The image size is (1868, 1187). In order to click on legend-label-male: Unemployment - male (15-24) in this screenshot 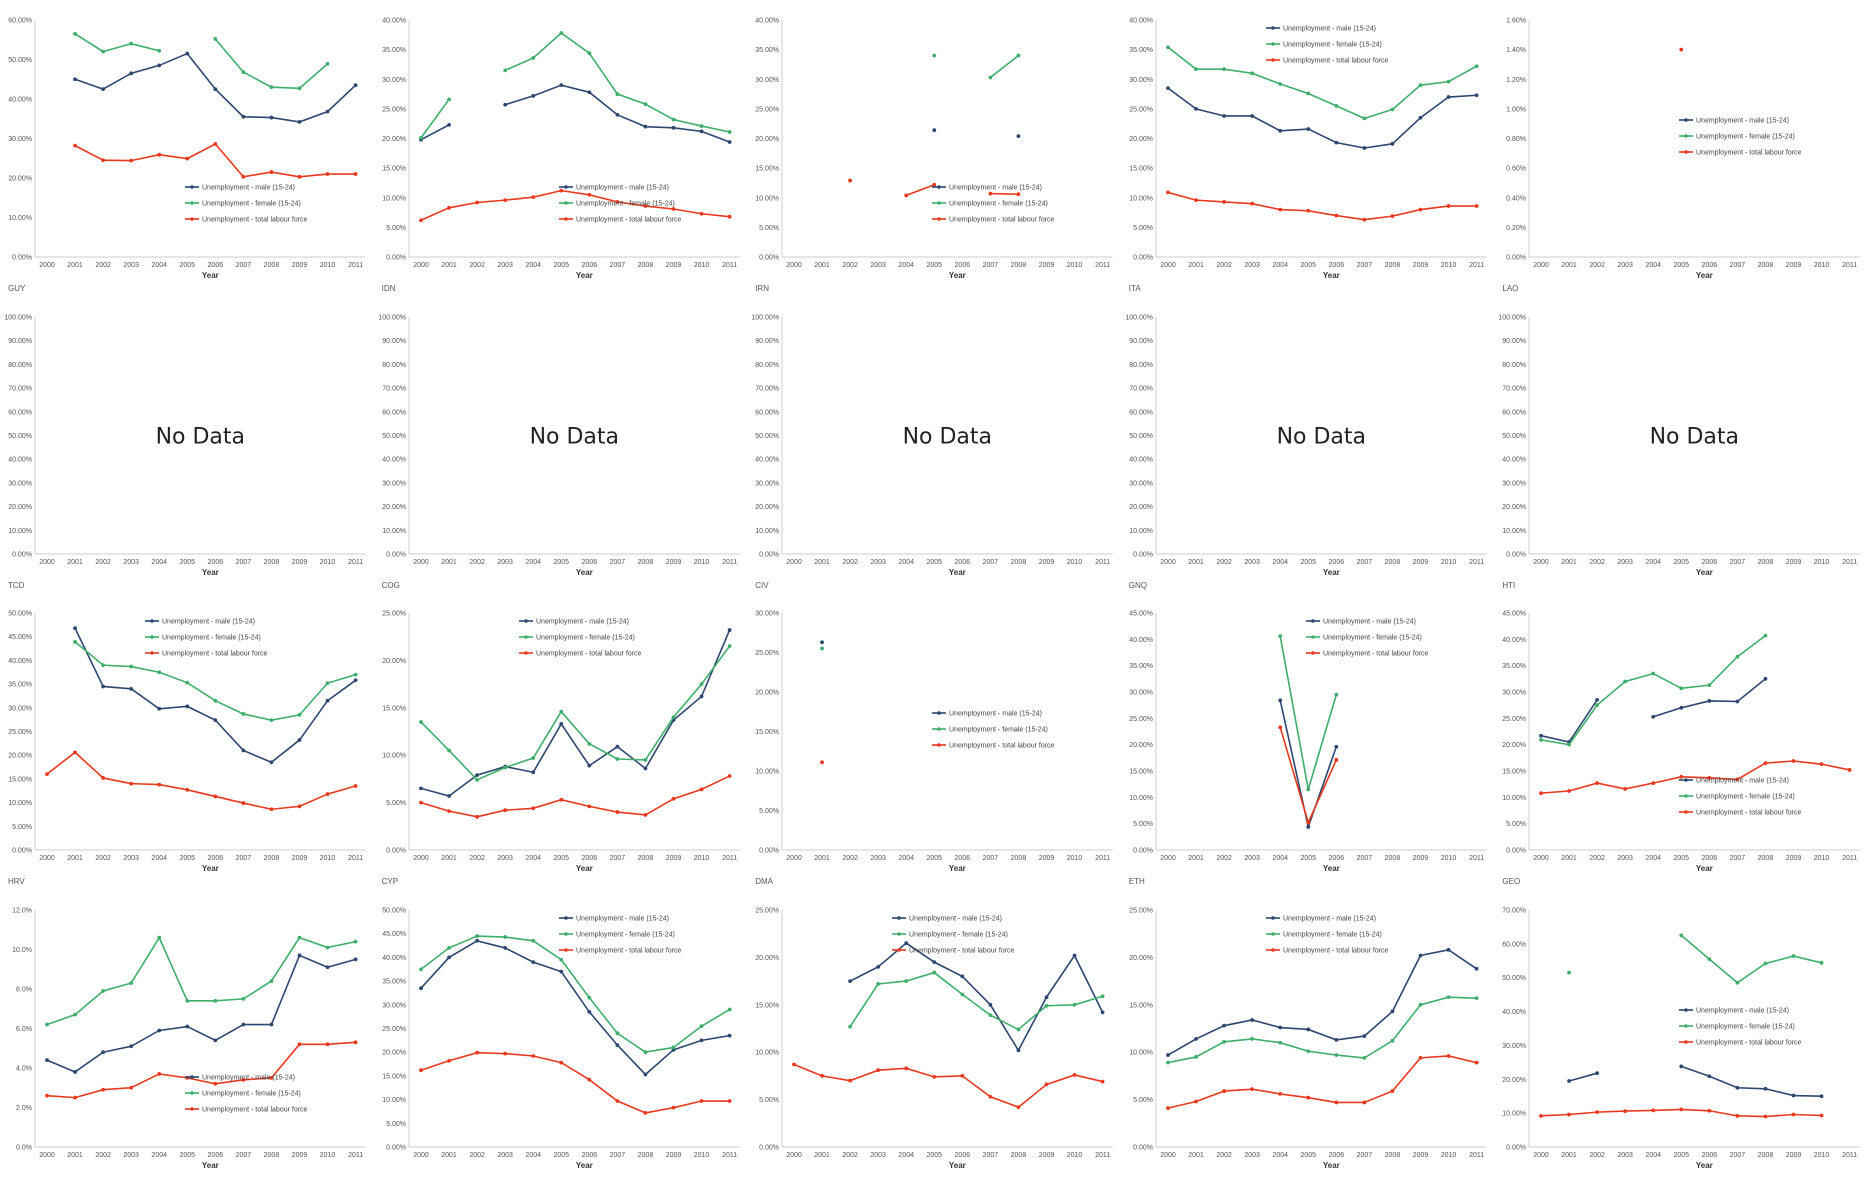, I will do `click(995, 188)`.